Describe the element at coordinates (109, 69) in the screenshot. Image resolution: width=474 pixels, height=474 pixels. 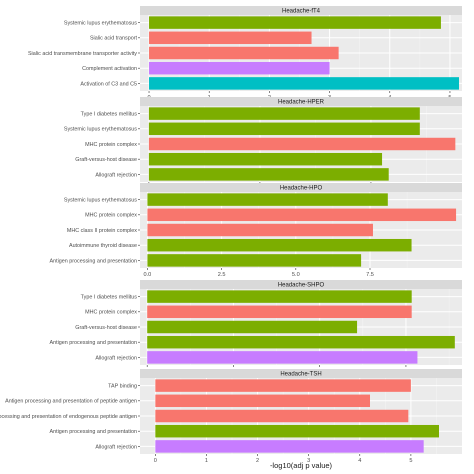
I see `category-label: Complement activation` at that location.